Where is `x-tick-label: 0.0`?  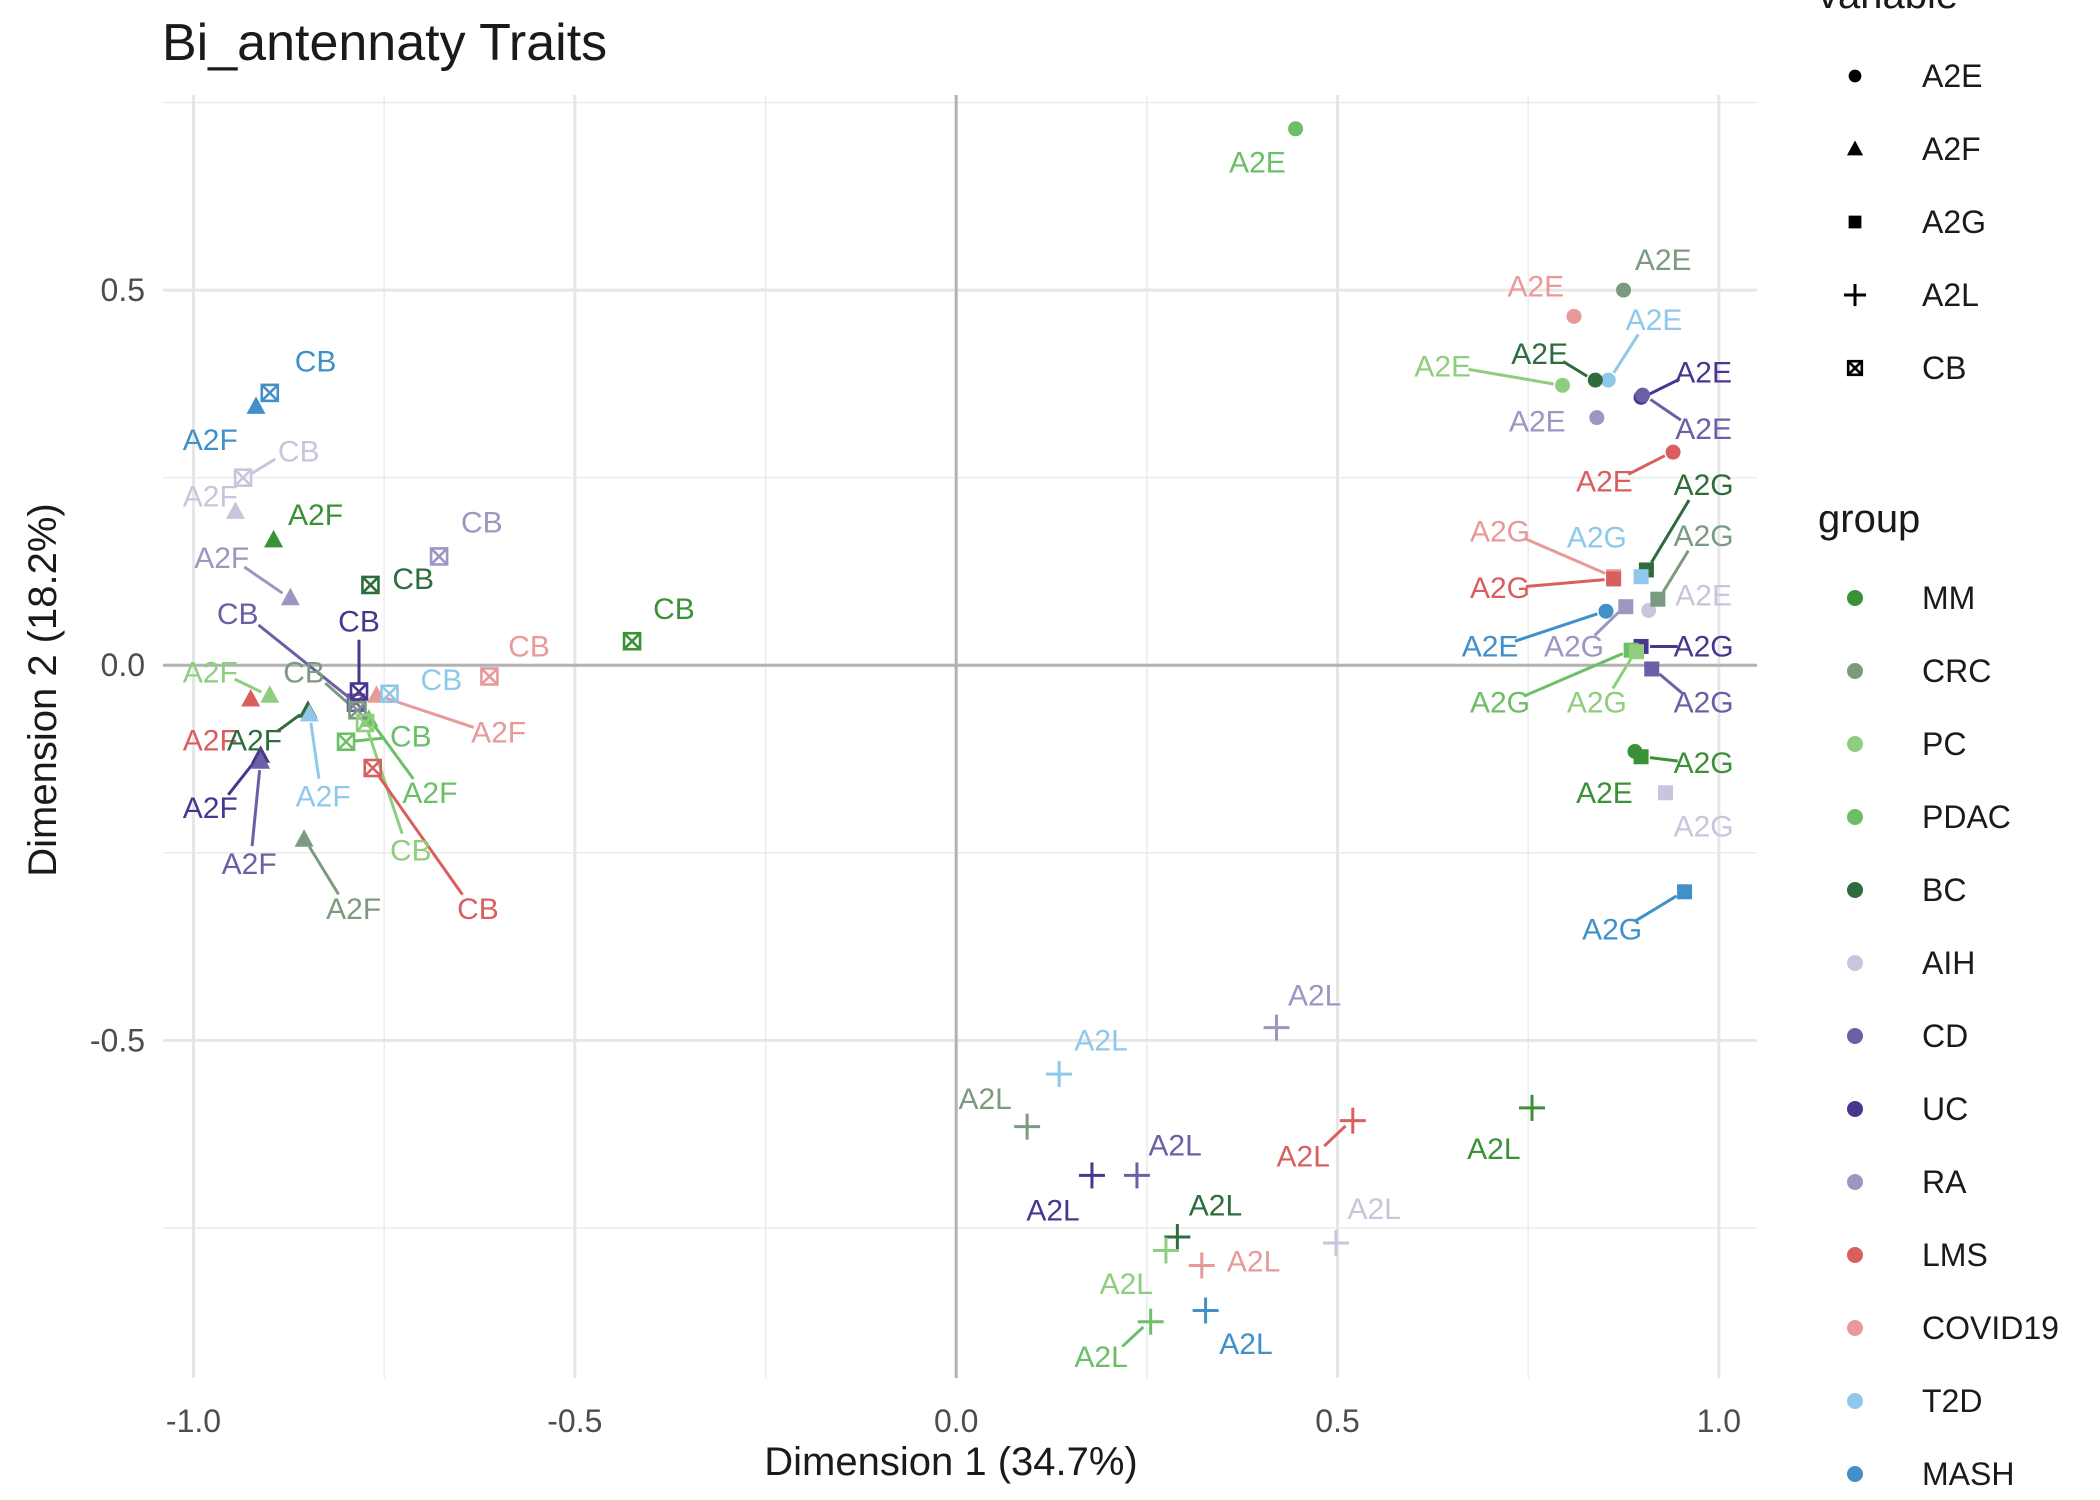
x-tick-label: 0.0 is located at coordinates (956, 1421).